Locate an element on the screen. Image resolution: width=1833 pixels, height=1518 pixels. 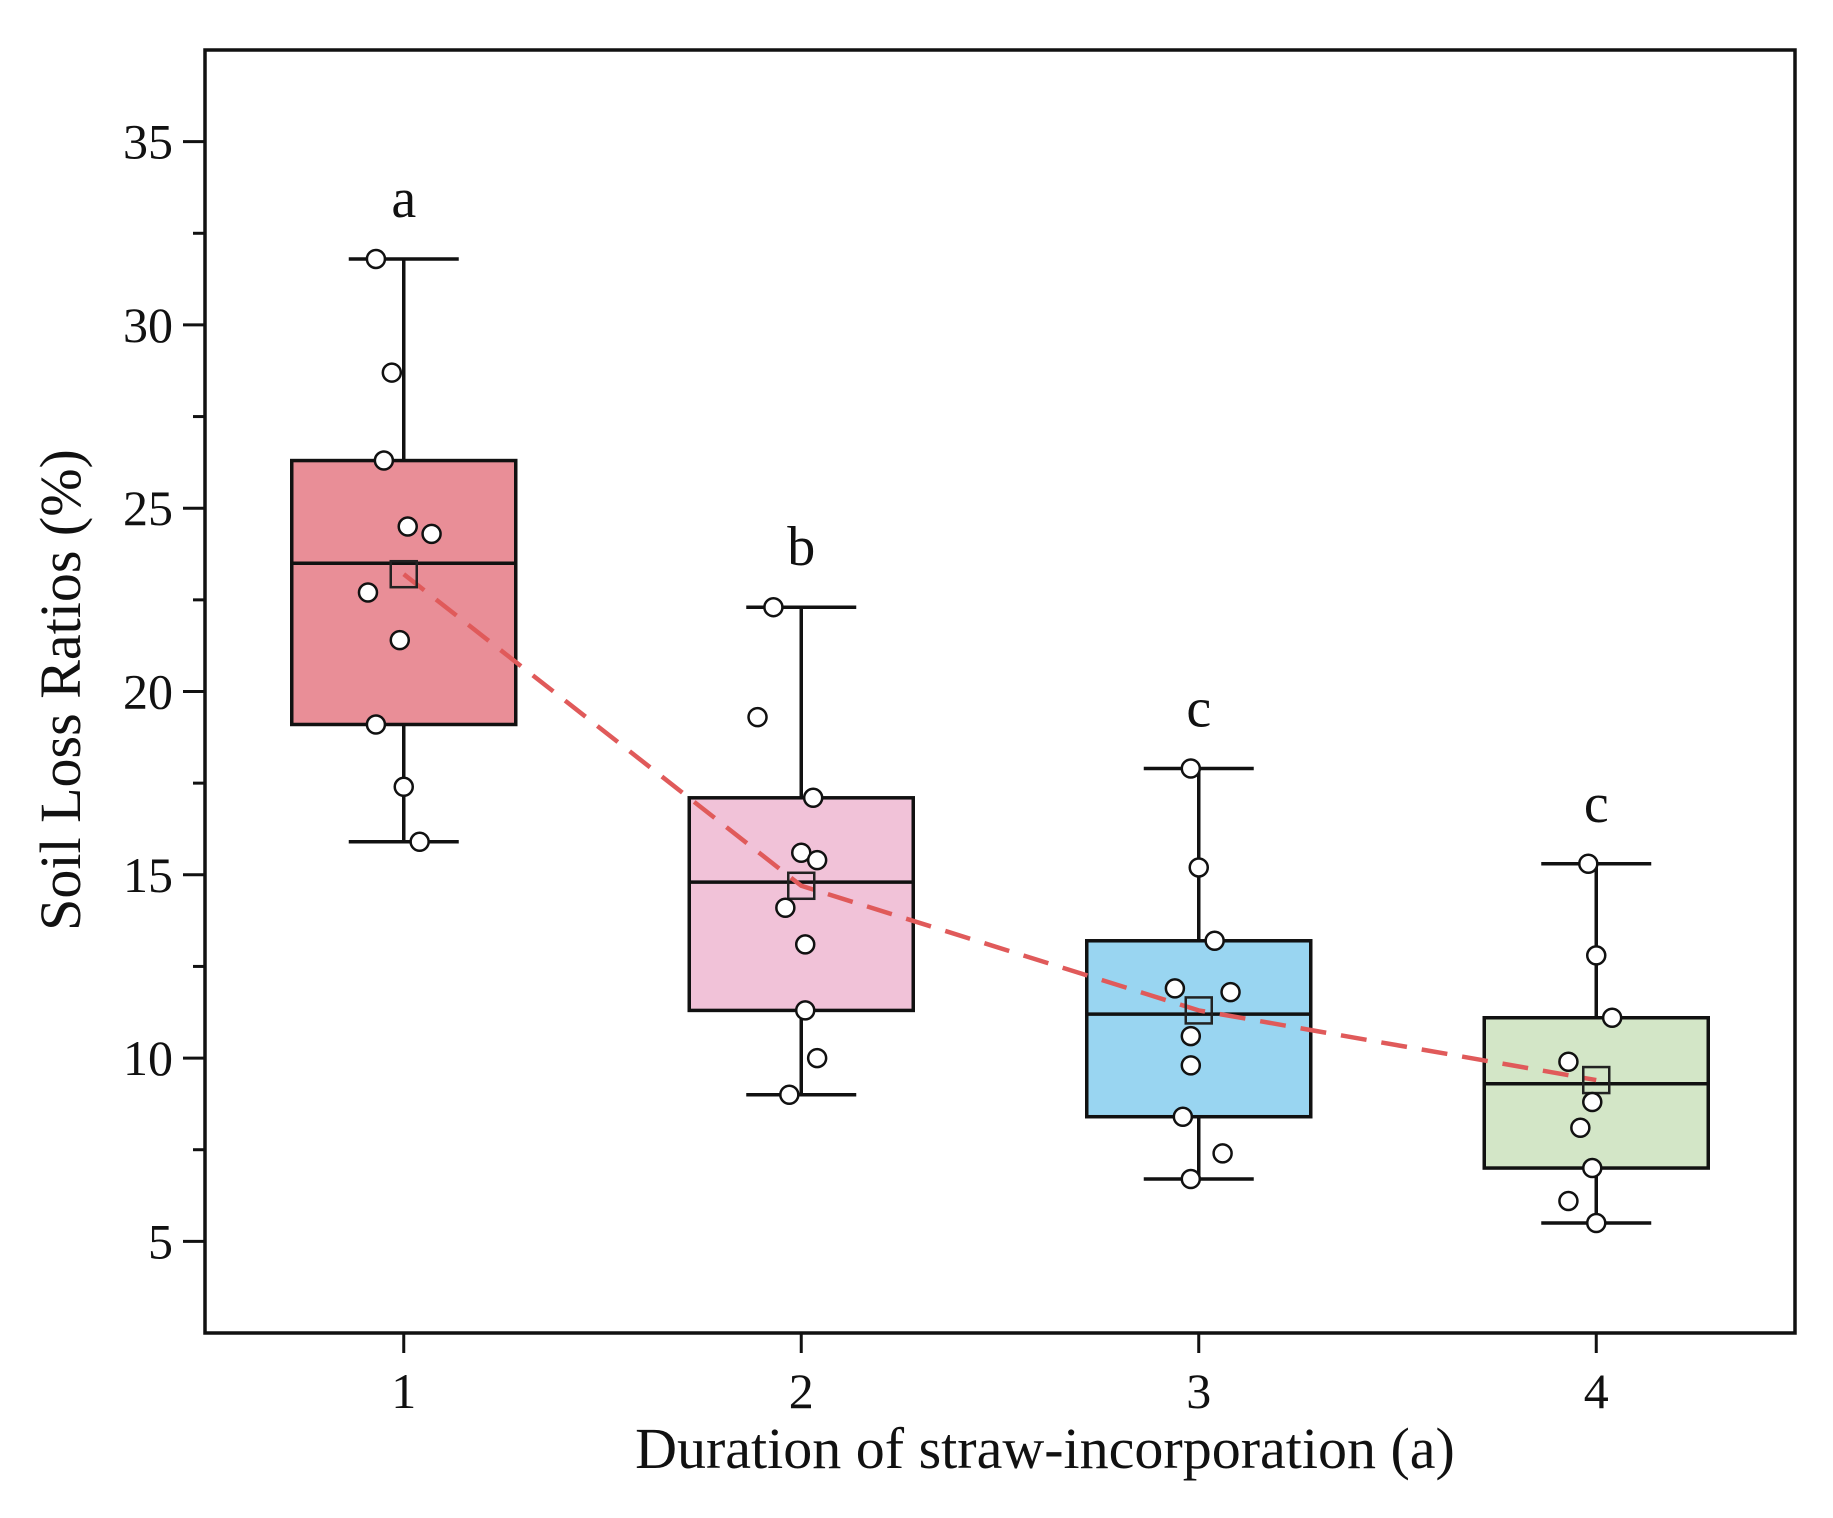
x-tick-label: 2 is located at coordinates (801, 1391).